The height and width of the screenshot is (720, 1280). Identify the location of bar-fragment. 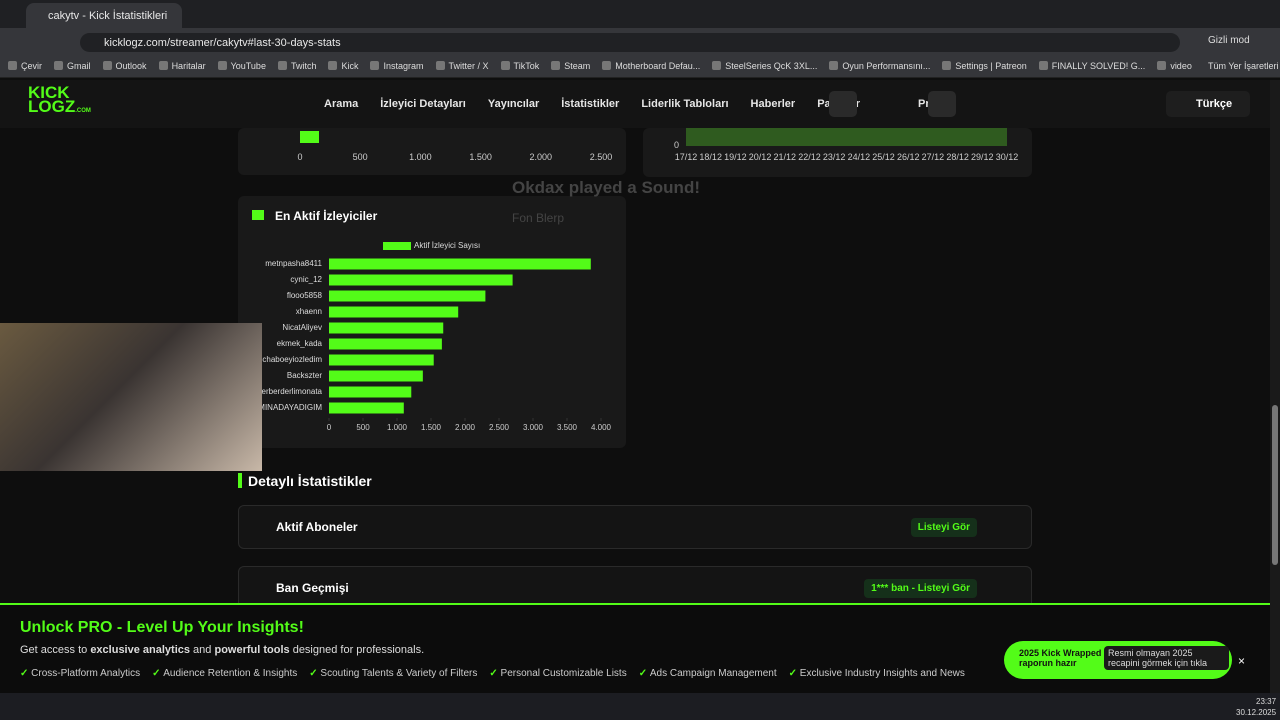
(309, 137).